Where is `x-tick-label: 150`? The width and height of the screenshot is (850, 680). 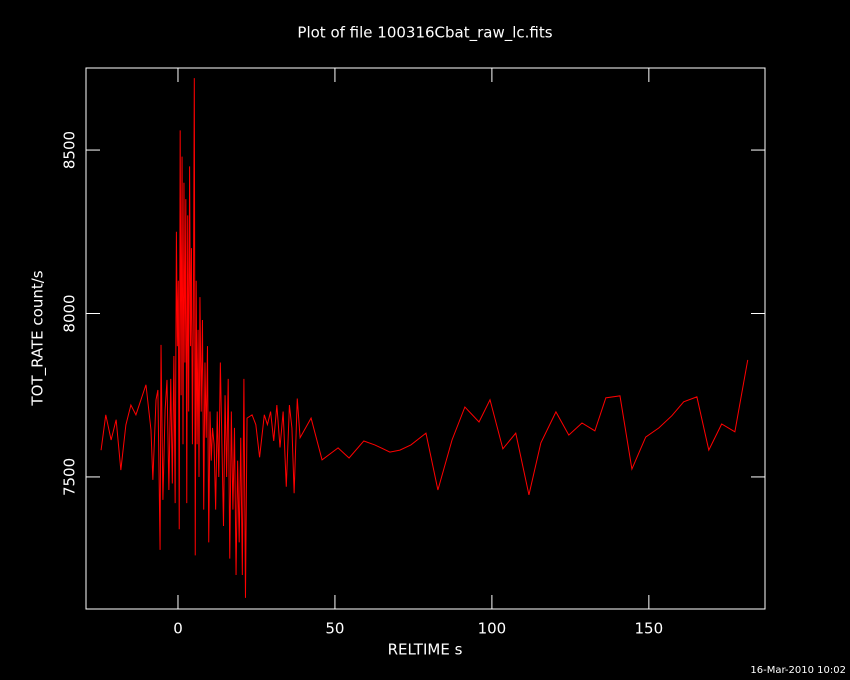
x-tick-label: 150 is located at coordinates (649, 629).